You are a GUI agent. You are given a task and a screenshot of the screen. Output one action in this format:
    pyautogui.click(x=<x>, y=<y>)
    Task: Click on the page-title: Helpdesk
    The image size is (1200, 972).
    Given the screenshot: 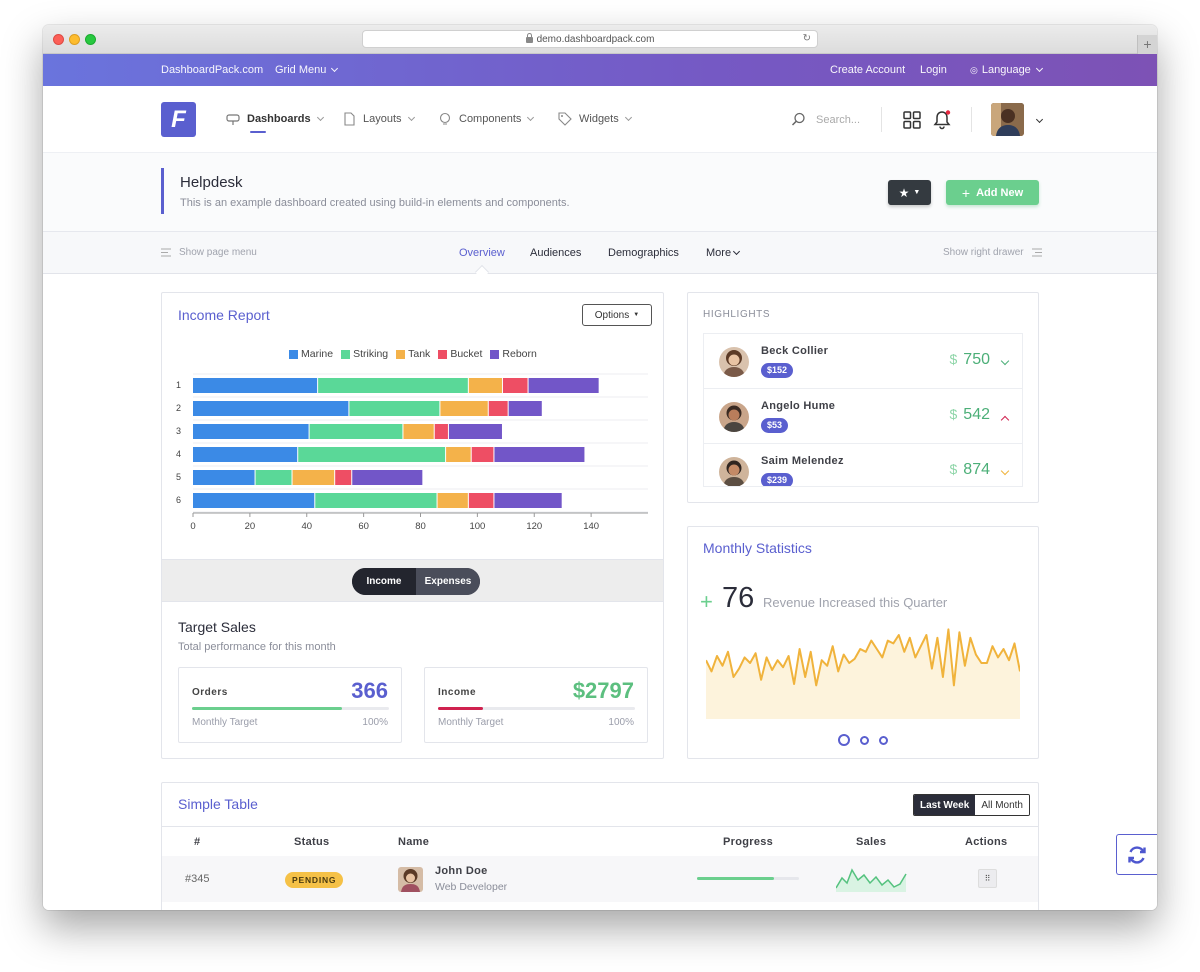 What is the action you would take?
    pyautogui.click(x=211, y=182)
    